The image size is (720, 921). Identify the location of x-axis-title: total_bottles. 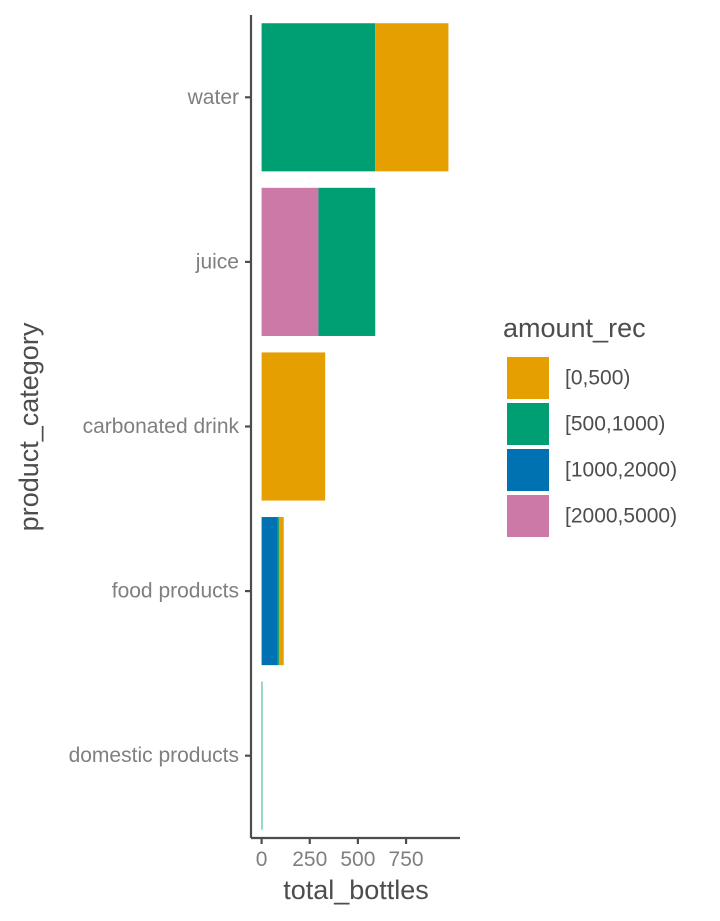
(356, 890).